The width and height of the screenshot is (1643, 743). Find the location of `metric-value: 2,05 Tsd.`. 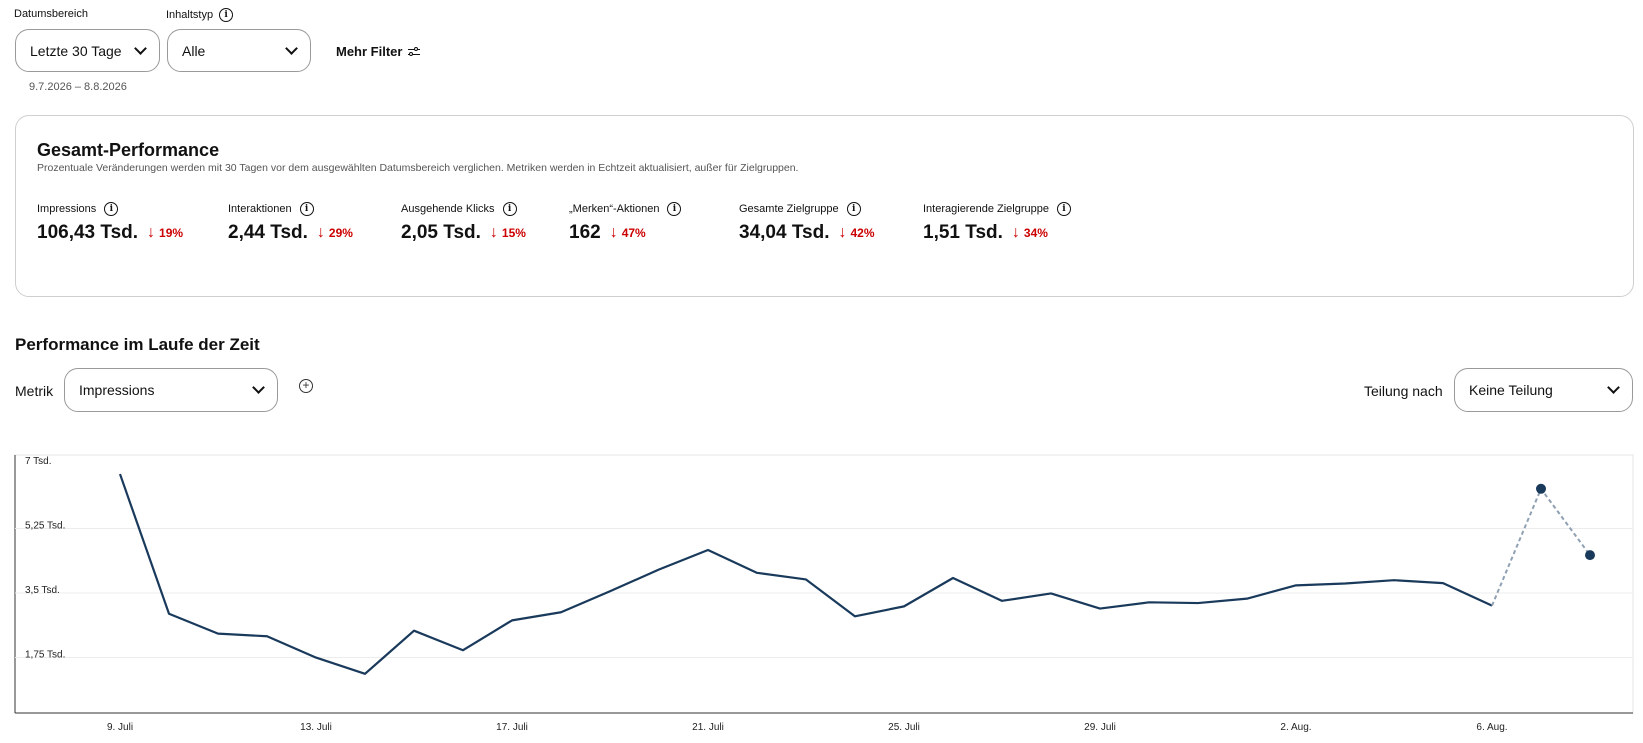

metric-value: 2,05 Tsd. is located at coordinates (441, 232).